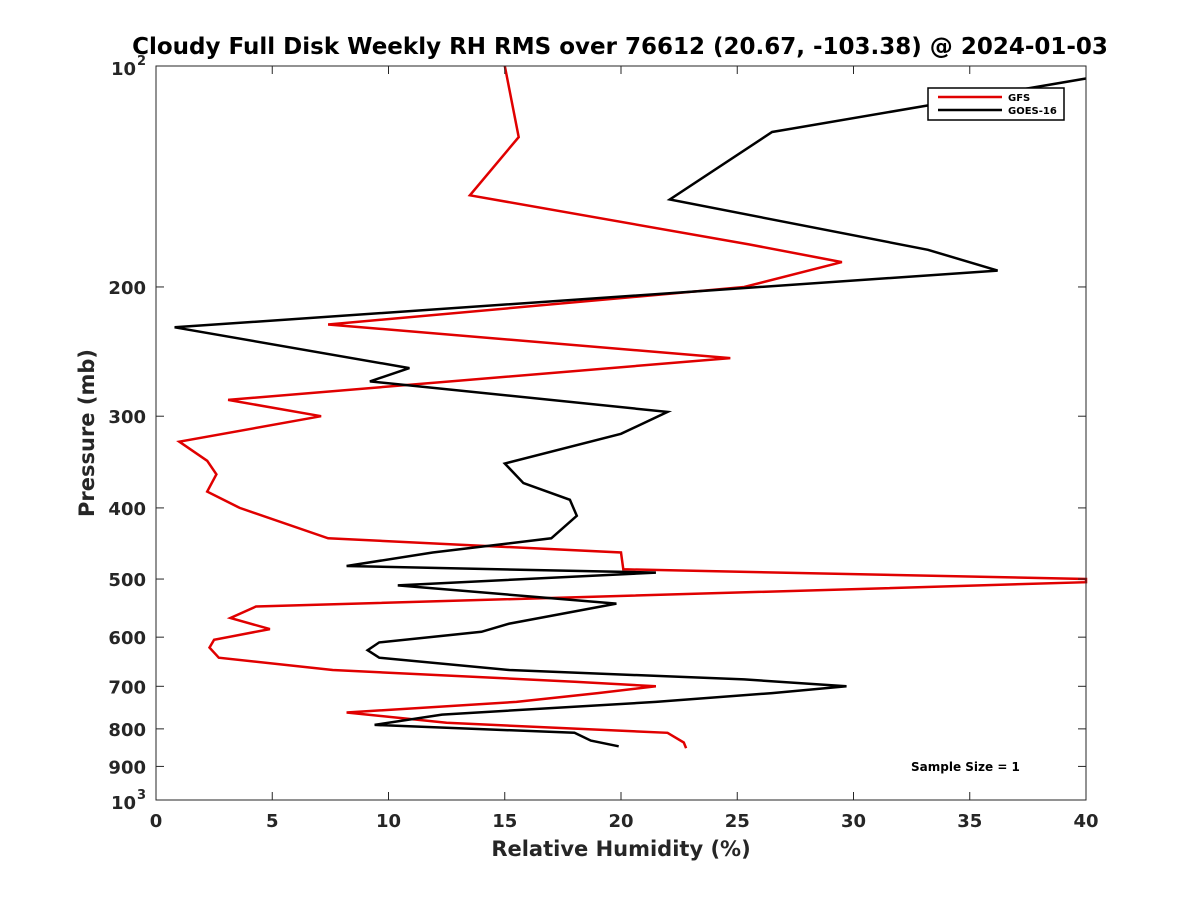 This screenshot has height=900, width=1200. I want to click on x-tick-label: 25, so click(737, 821).